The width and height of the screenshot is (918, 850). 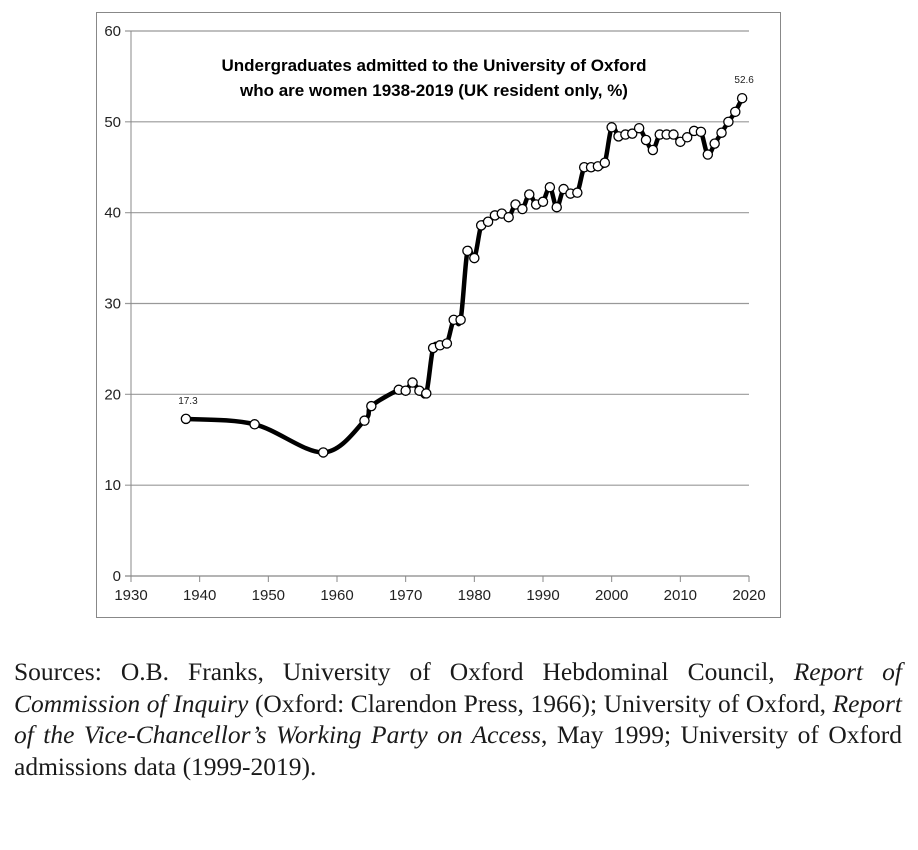 I want to click on x-tick-label: 1970, so click(x=405, y=595).